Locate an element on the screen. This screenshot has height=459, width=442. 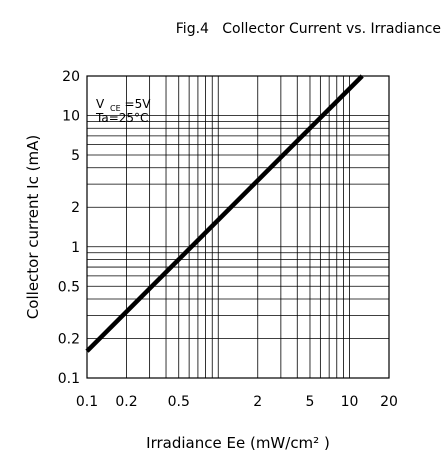
y-tick-labels: 0.1 0.2 0.5 1 2 5 10 20 is located at coordinates (69, 228).